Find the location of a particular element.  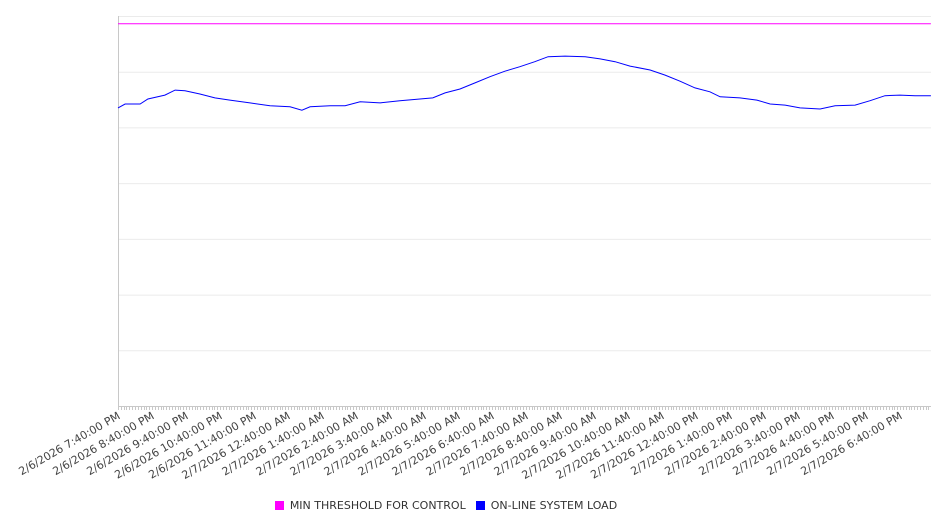

legend-label-threshold: MIN THRESHOLD FOR CONTROL is located at coordinates (377, 505).